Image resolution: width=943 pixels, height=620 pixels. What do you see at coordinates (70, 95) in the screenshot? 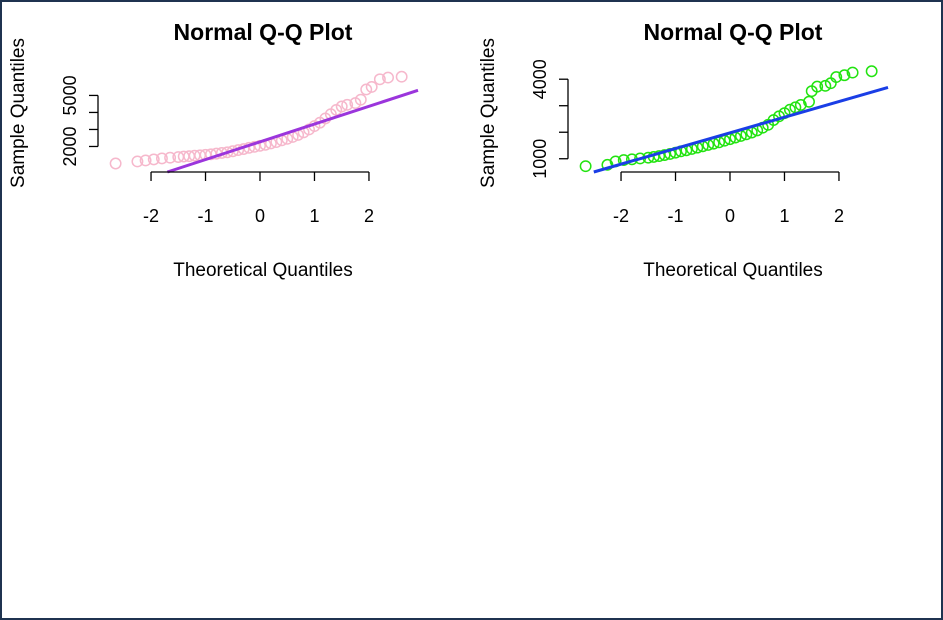
I see `y-tick-label: 5000` at bounding box center [70, 95].